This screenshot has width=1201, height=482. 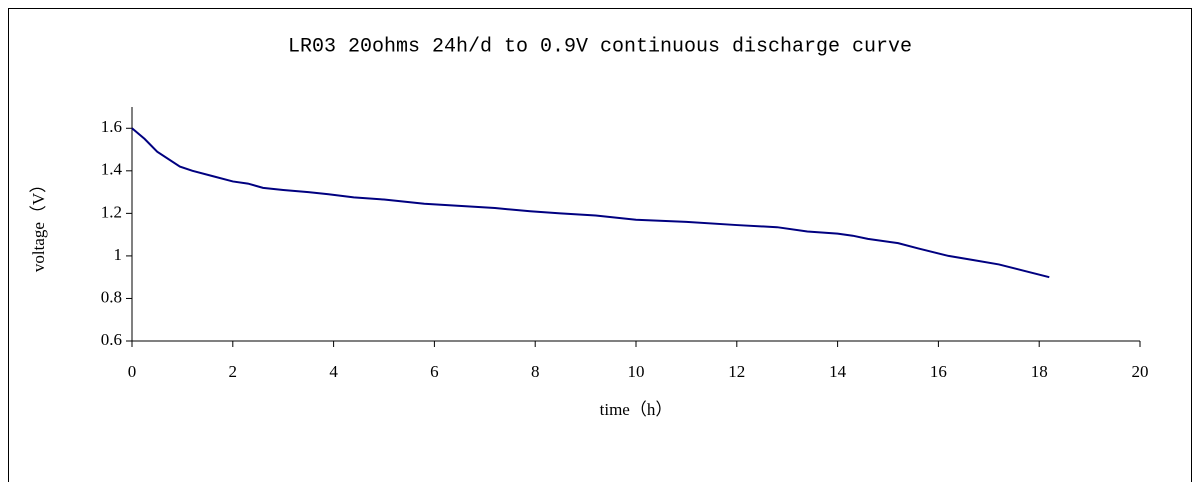 What do you see at coordinates (636, 371) in the screenshot?
I see `x-tick-label: 10` at bounding box center [636, 371].